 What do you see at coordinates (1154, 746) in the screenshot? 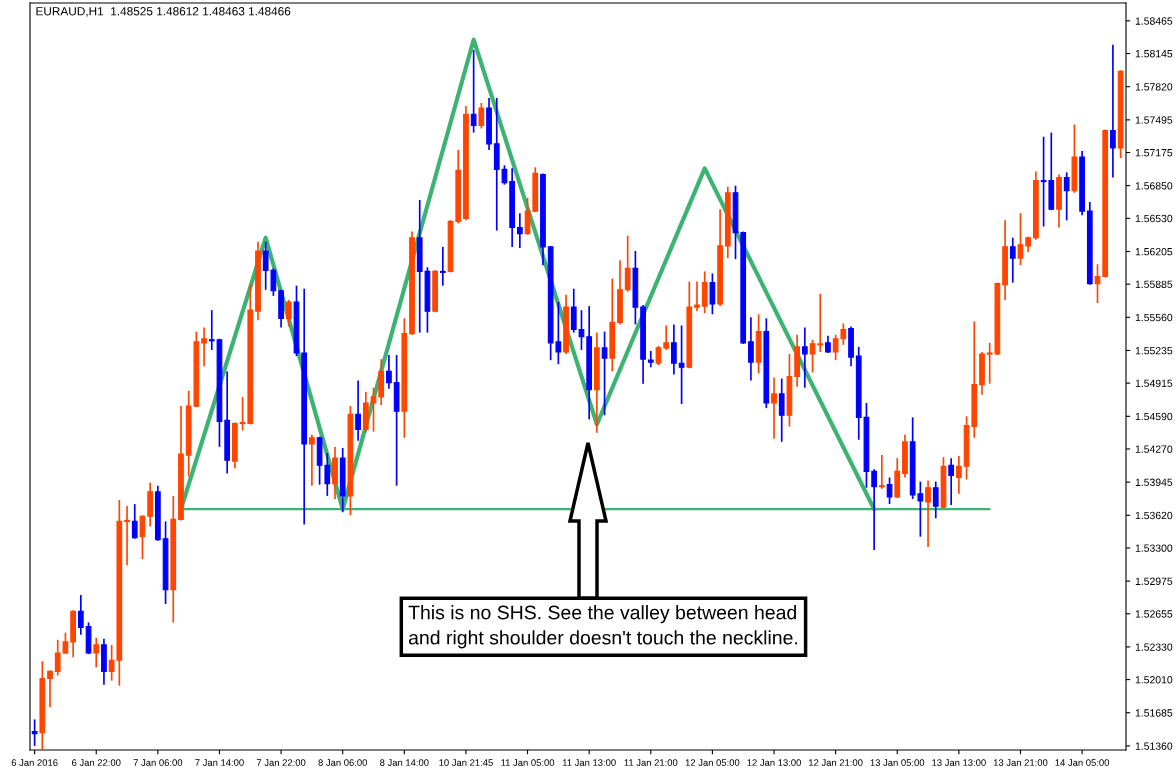
I see `y-tick-label: 1.51360` at bounding box center [1154, 746].